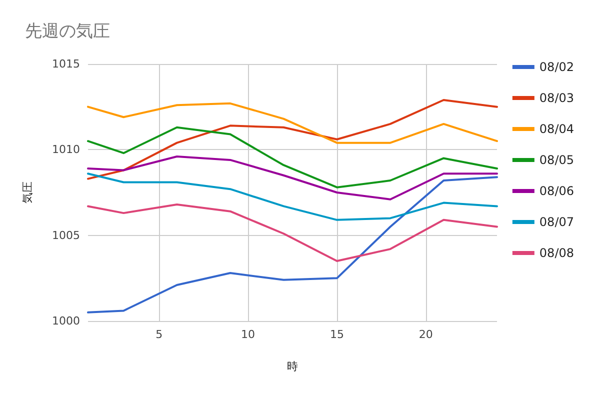 The image size is (591, 397). I want to click on legend-label: 08/03, so click(556, 98).